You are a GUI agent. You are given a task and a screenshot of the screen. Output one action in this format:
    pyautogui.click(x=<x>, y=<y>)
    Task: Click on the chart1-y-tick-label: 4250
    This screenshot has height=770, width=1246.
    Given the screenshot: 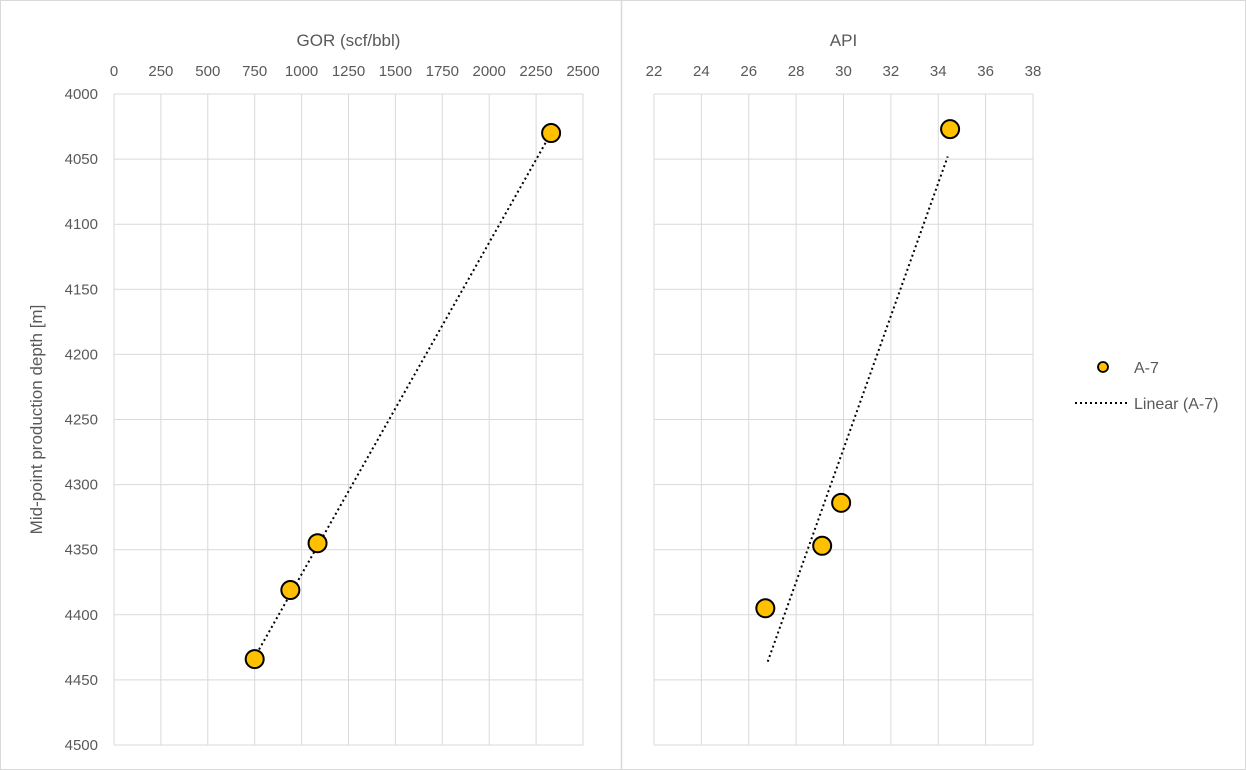 What is the action you would take?
    pyautogui.click(x=81, y=420)
    